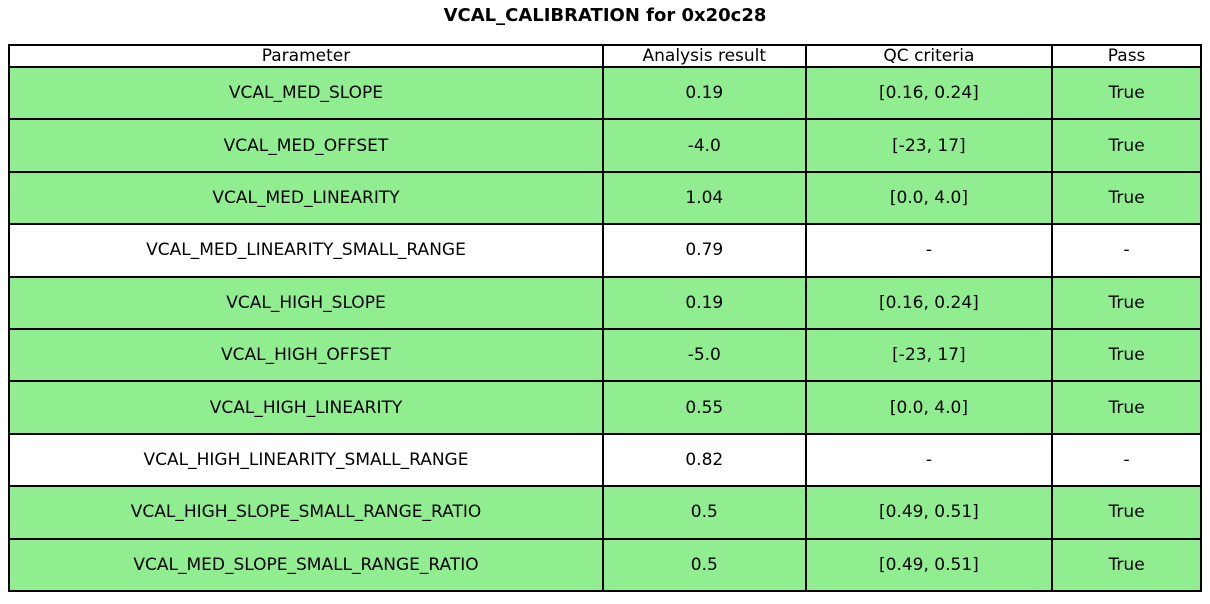 Image resolution: width=1210 pixels, height=604 pixels. What do you see at coordinates (306, 407) in the screenshot?
I see `cell-parameter: VCAL_HIGH_LINEARITY` at bounding box center [306, 407].